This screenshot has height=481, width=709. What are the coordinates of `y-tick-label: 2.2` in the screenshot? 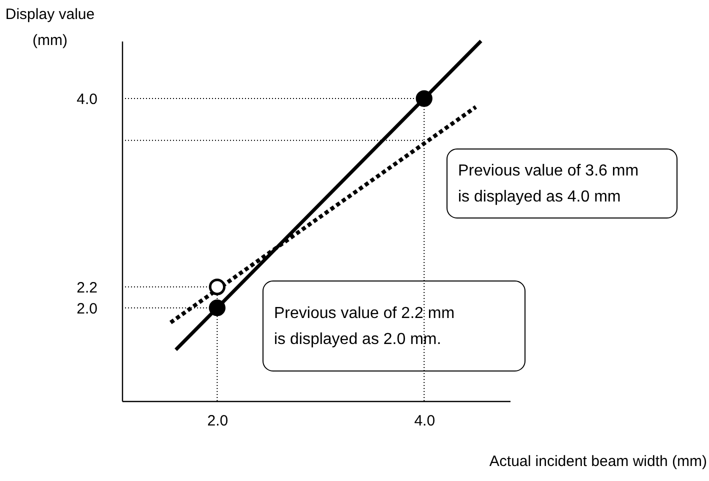 It's located at (87, 287).